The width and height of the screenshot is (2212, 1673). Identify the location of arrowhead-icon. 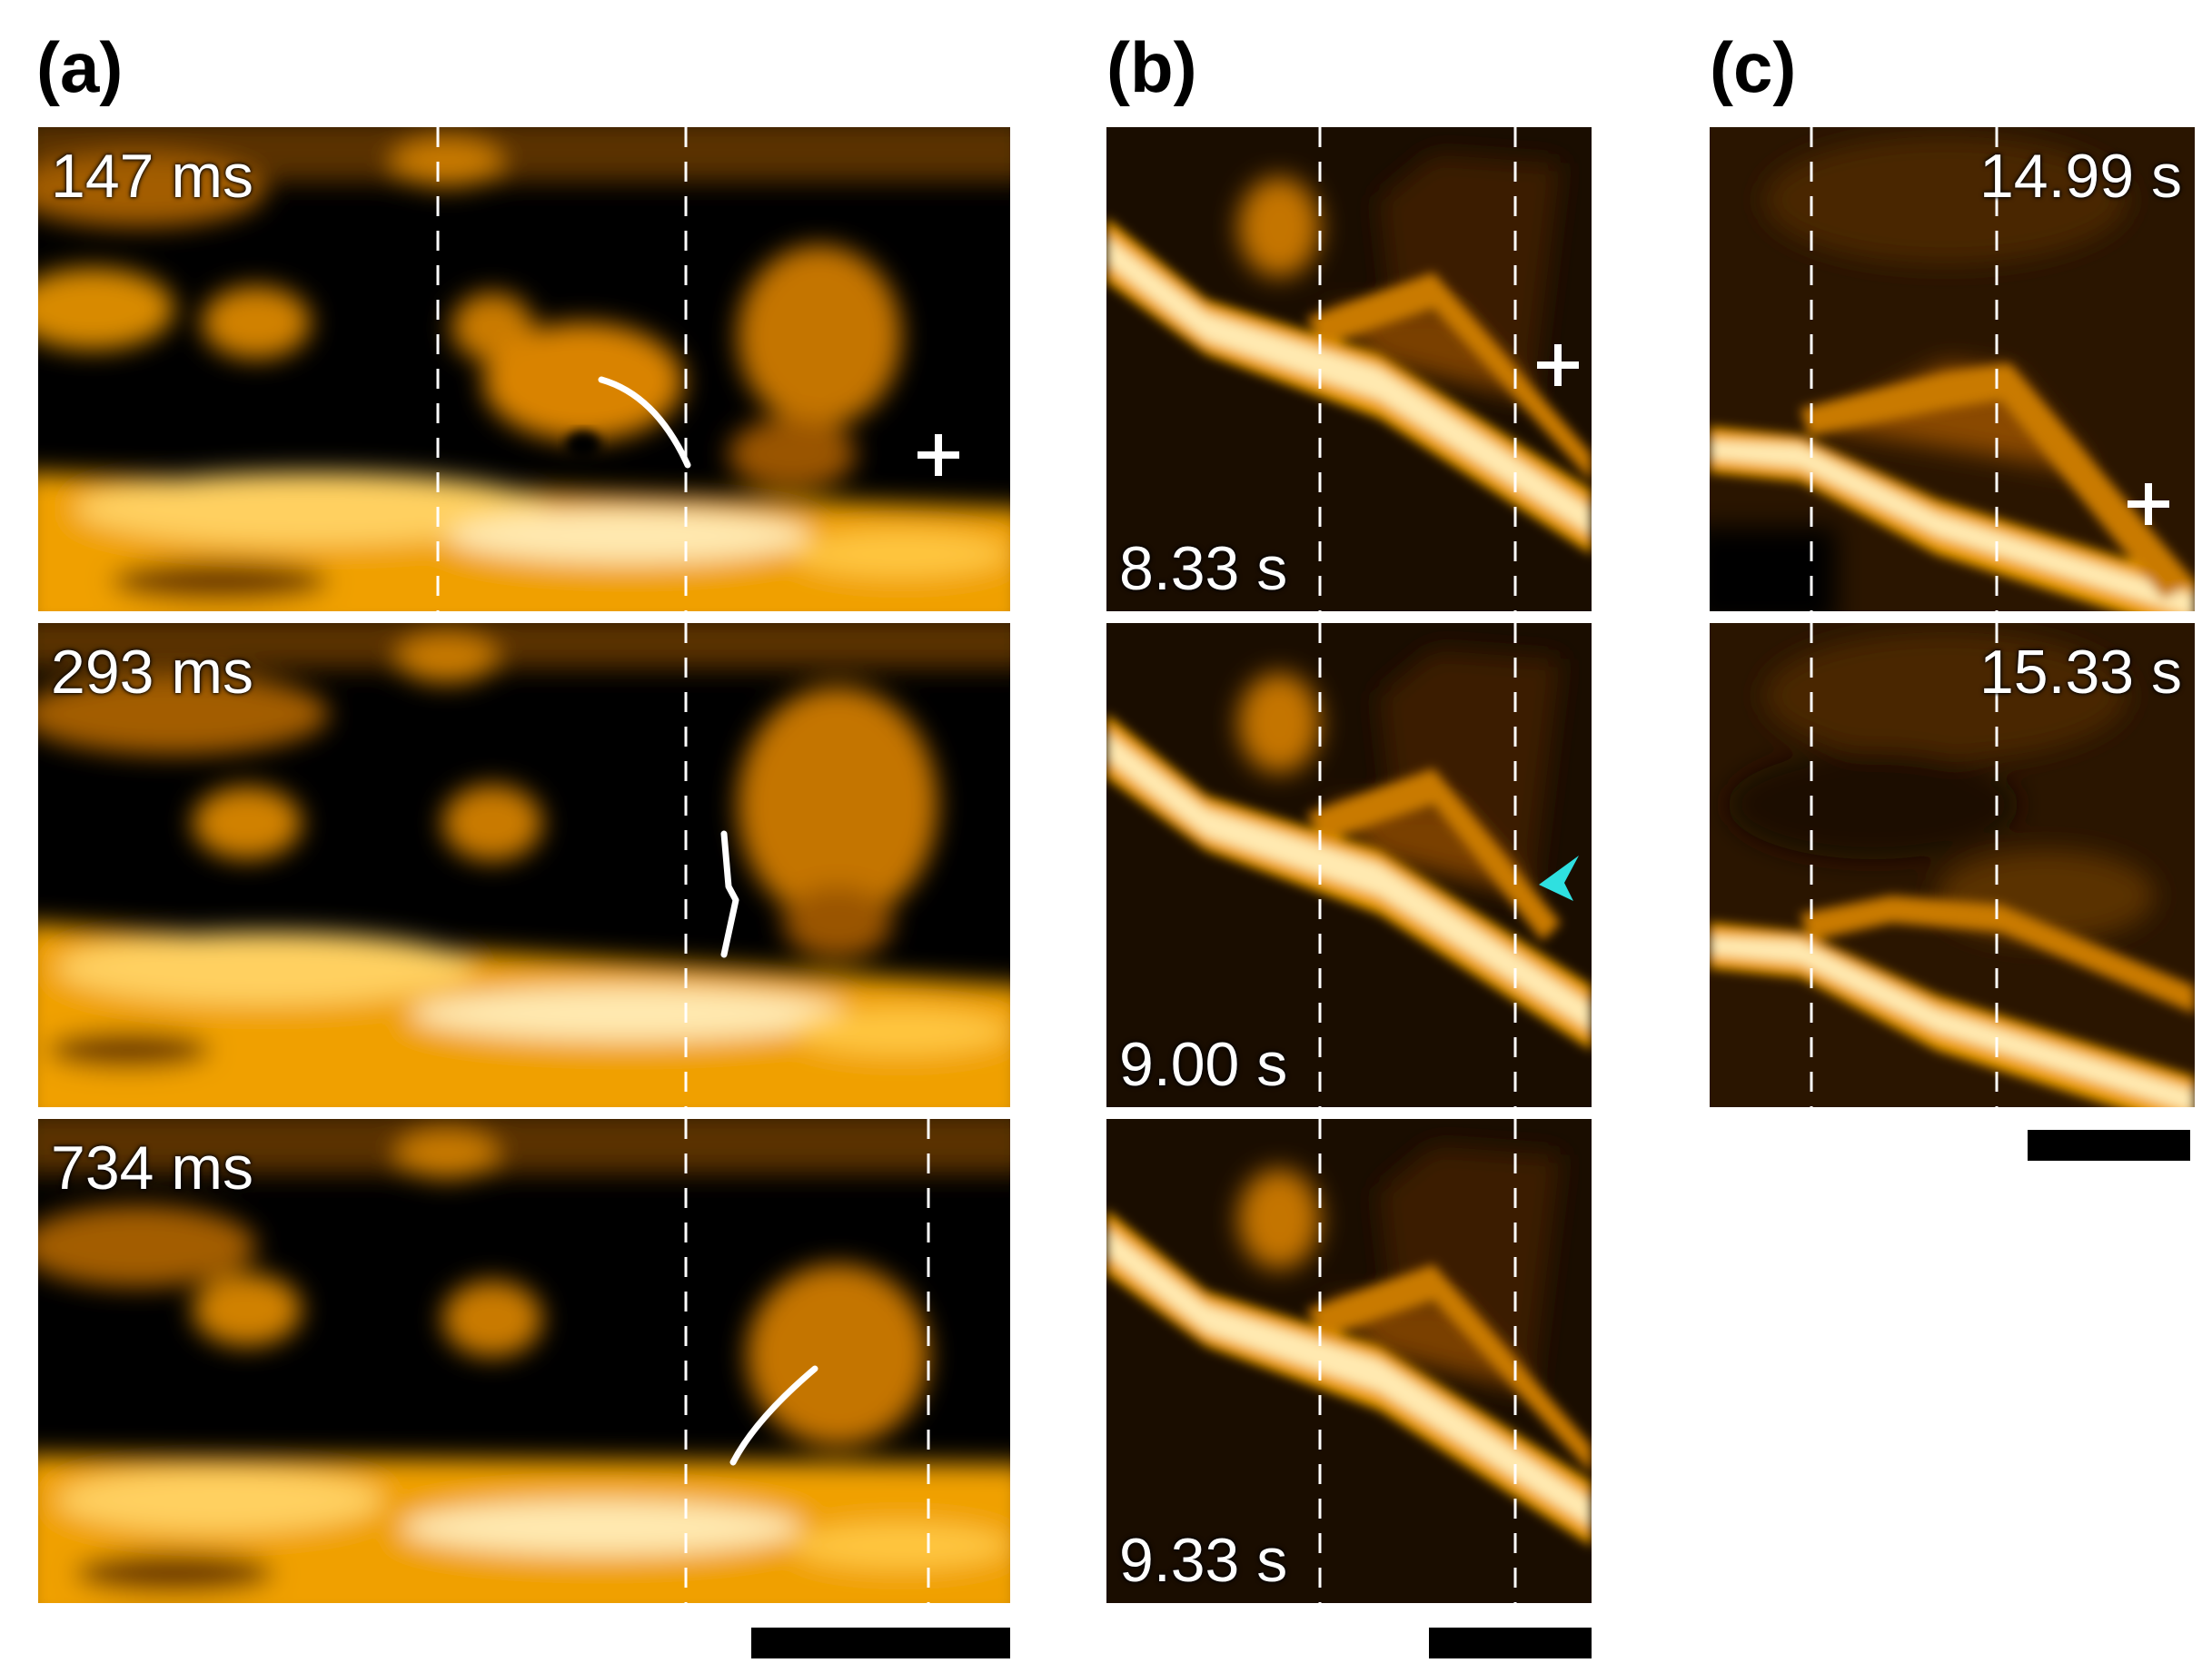
(1559, 878).